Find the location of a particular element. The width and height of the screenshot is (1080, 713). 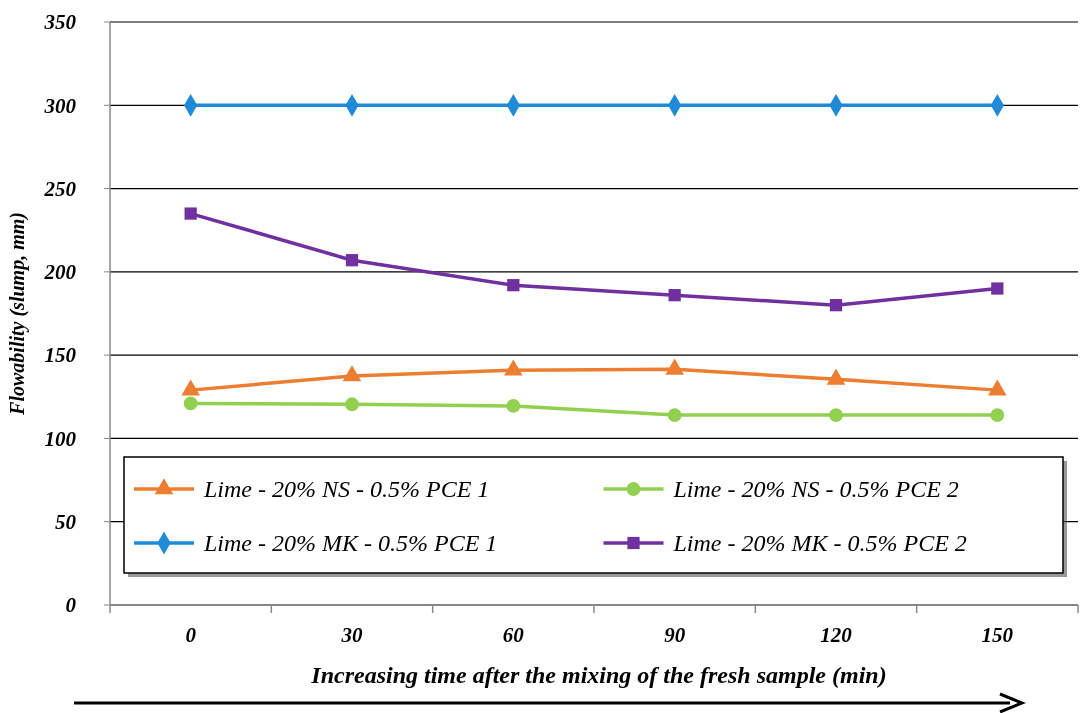

y-axis-title: Flowability (slump, mm) is located at coordinates (17, 314).